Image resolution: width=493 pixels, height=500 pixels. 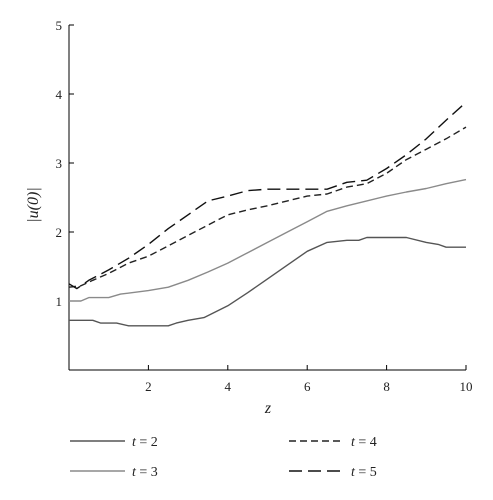 What do you see at coordinates (307, 386) in the screenshot?
I see `x-tick-label: 6` at bounding box center [307, 386].